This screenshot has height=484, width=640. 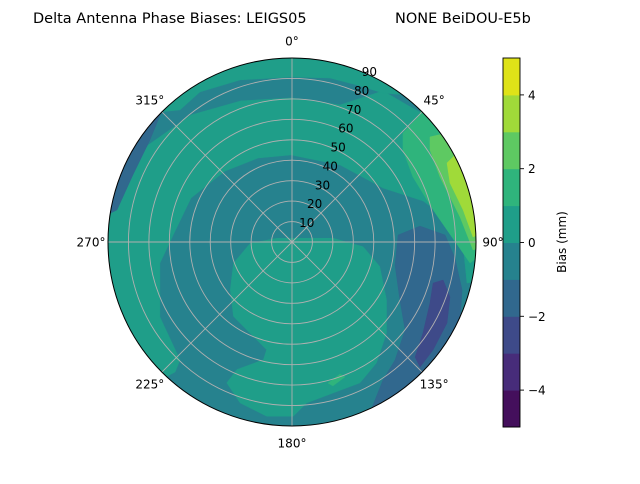 What do you see at coordinates (537, 317) in the screenshot?
I see `colorbar-tick-label: −2` at bounding box center [537, 317].